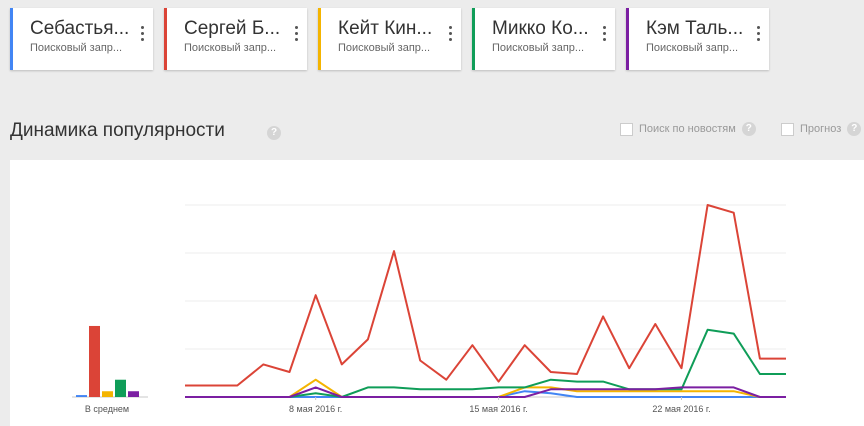  I want to click on section-title: Динамика популярности, so click(117, 130).